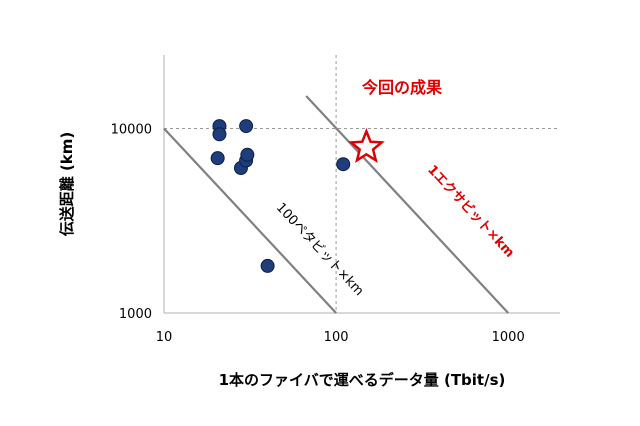 The image size is (640, 426). Describe the element at coordinates (135, 314) in the screenshot. I see `y-tick-1000: 1000` at that location.